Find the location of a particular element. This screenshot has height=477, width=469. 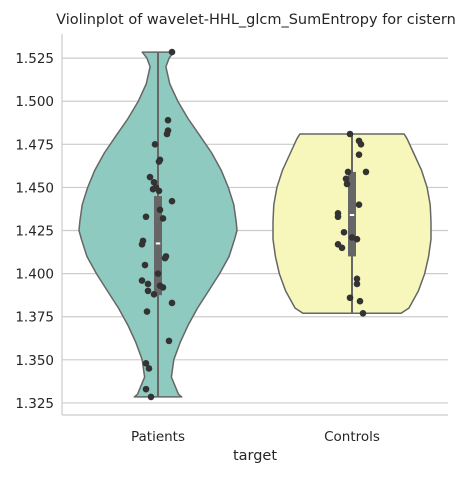

y-tick-label: 1.475 is located at coordinates (34, 145).